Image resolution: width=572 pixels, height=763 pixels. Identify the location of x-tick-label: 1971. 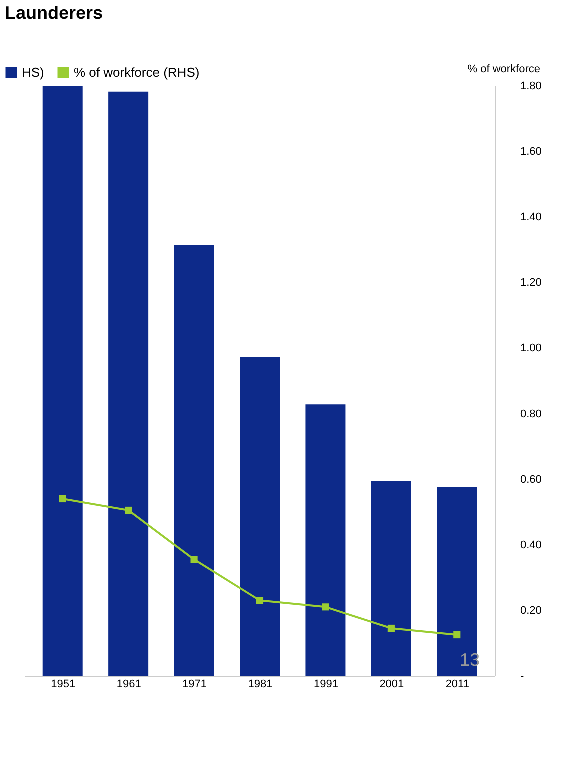
(195, 684).